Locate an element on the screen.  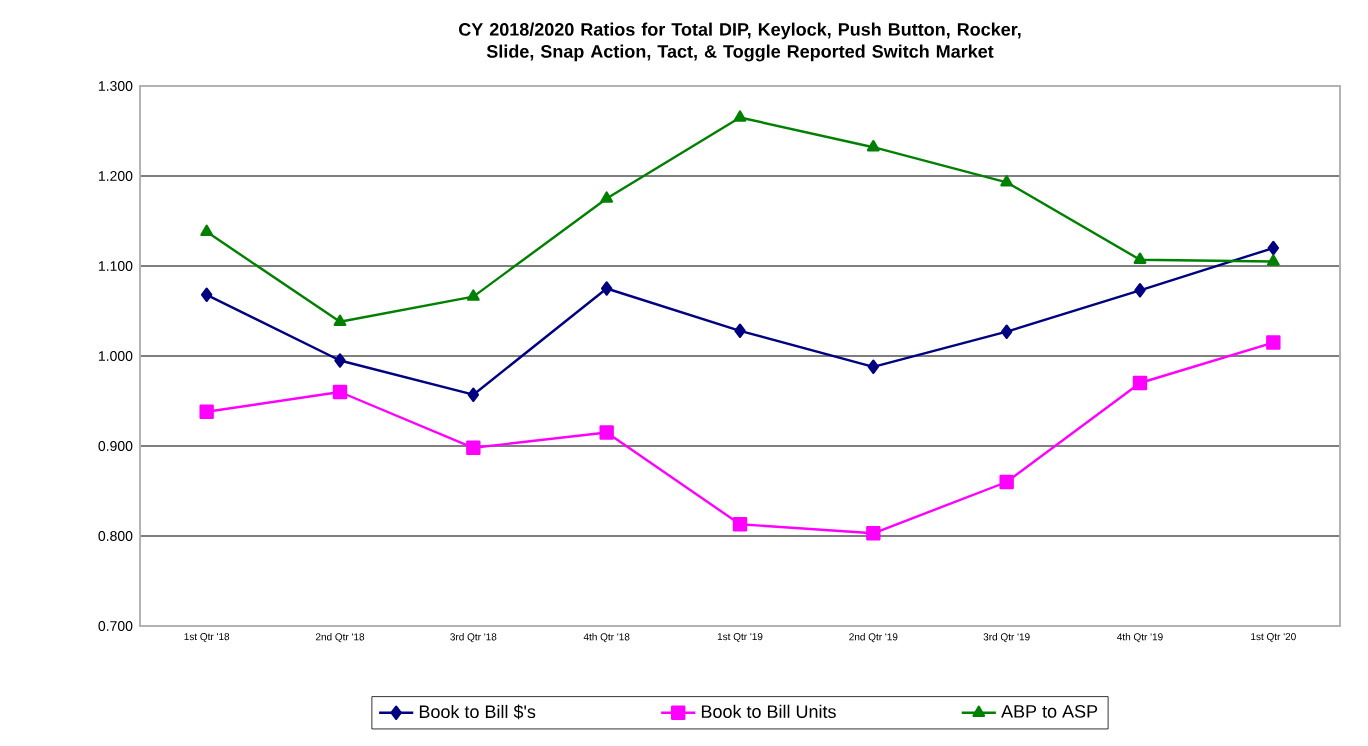
legend-label: Book to Bill Units is located at coordinates (768, 711).